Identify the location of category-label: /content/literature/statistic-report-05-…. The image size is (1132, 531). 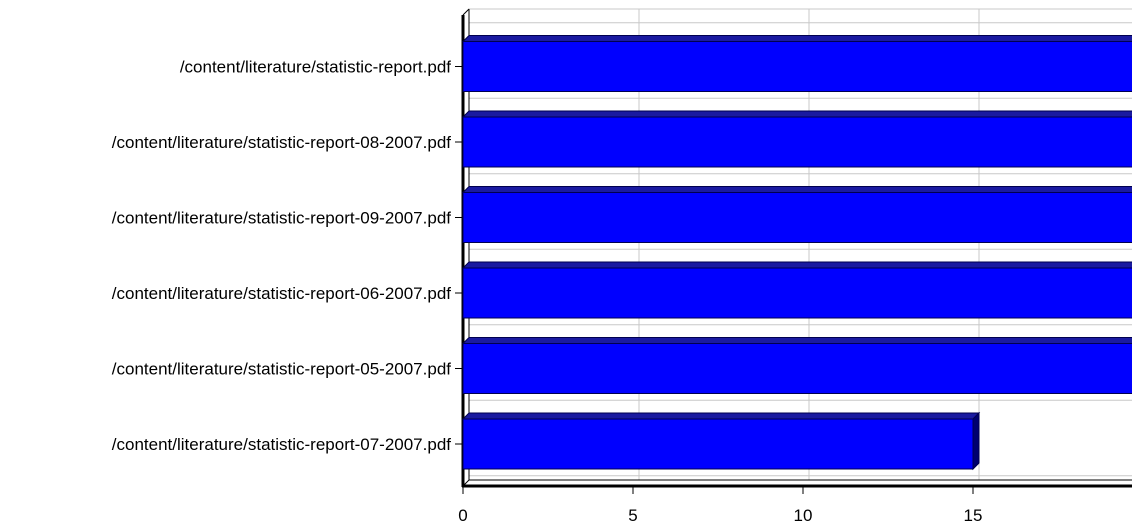
(282, 369).